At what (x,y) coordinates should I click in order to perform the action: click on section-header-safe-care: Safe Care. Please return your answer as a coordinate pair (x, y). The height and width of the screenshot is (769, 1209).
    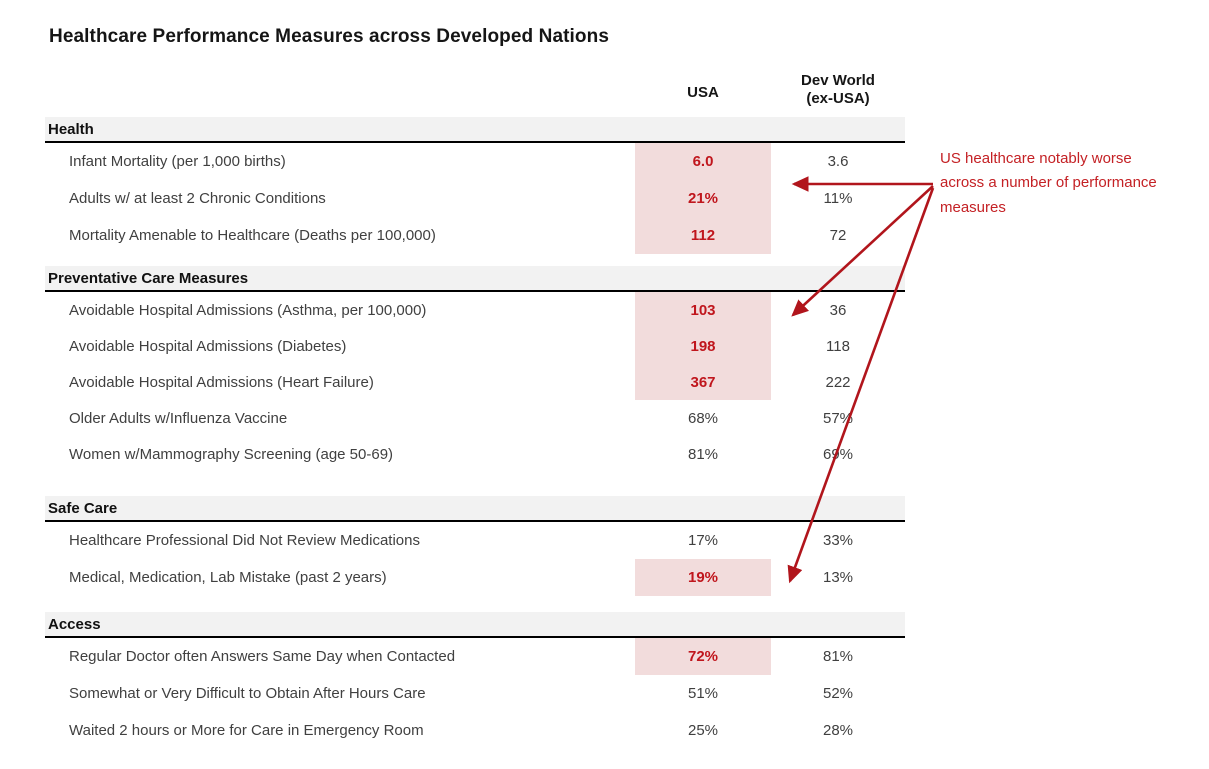
    Looking at the image, I should click on (475, 509).